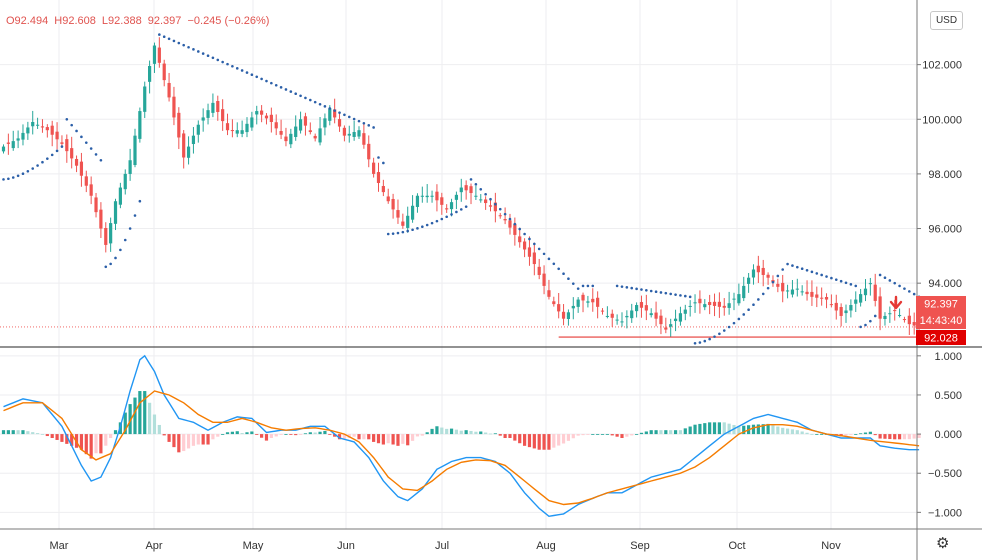 Image resolution: width=982 pixels, height=560 pixels. I want to click on time-axis: Mar Apr May Jun Jul Aug Sep Oct Nov, so click(446, 546).